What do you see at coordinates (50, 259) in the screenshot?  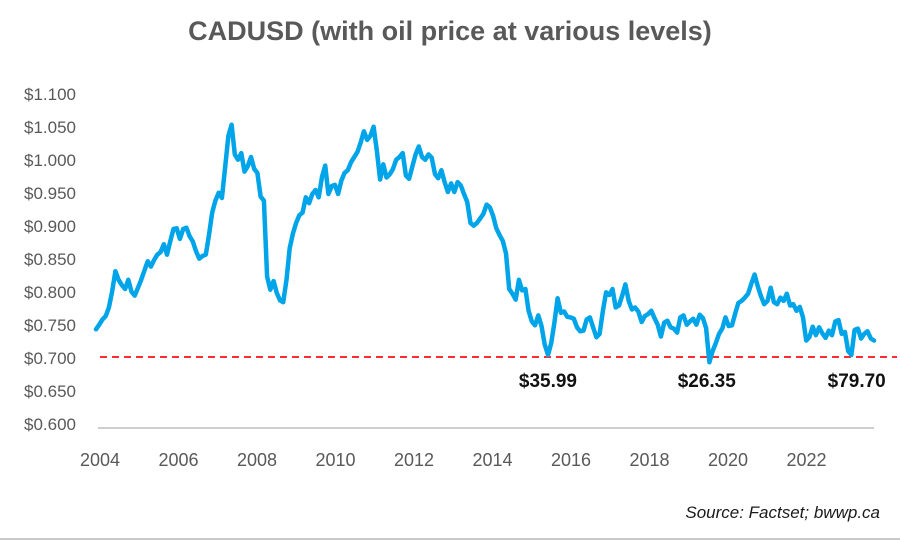 I see `y-axis-tick-label: $0.850` at bounding box center [50, 259].